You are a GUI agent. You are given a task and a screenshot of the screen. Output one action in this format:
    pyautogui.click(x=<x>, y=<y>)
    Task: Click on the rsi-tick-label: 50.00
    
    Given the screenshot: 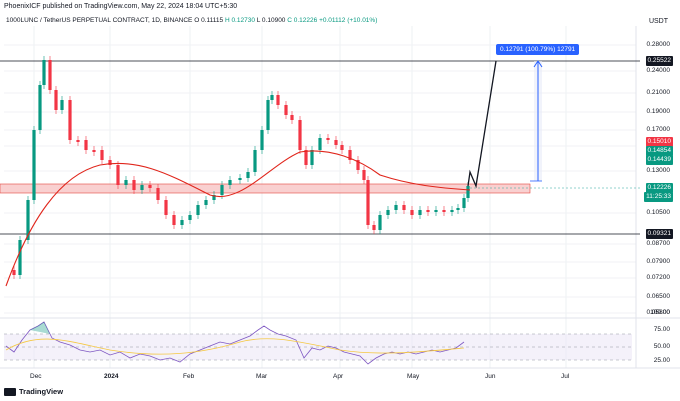 What is the action you would take?
    pyautogui.click(x=661, y=346)
    